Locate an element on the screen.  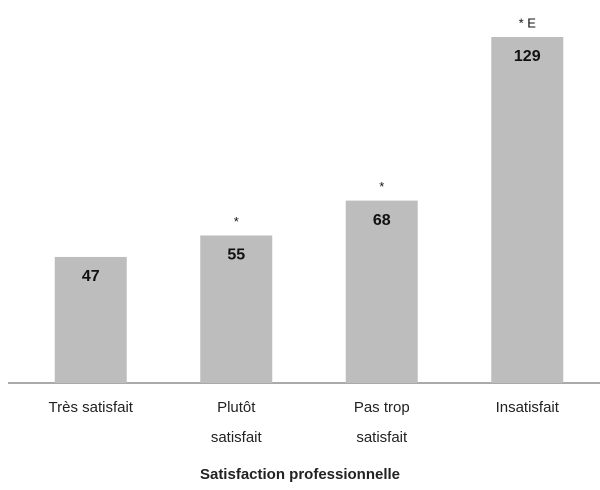
x-tick-label: Plutôt satisfait is located at coordinates (236, 422).